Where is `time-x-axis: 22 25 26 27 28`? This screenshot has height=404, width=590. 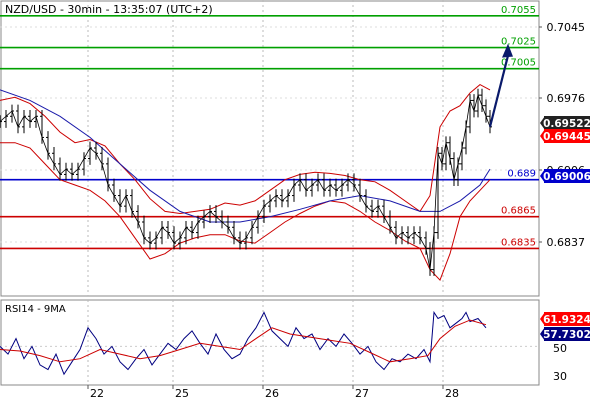
time-x-axis: 22 25 26 27 28 is located at coordinates (273, 392).